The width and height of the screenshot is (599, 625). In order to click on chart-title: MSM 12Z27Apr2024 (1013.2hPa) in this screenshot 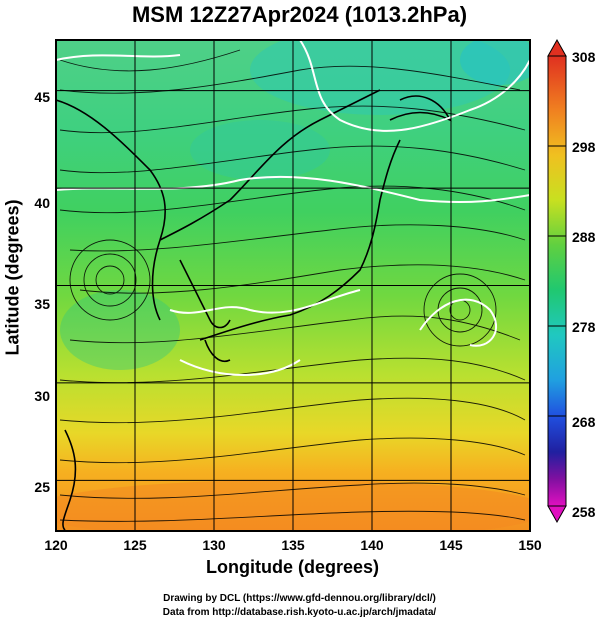, I will do `click(299, 14)`.